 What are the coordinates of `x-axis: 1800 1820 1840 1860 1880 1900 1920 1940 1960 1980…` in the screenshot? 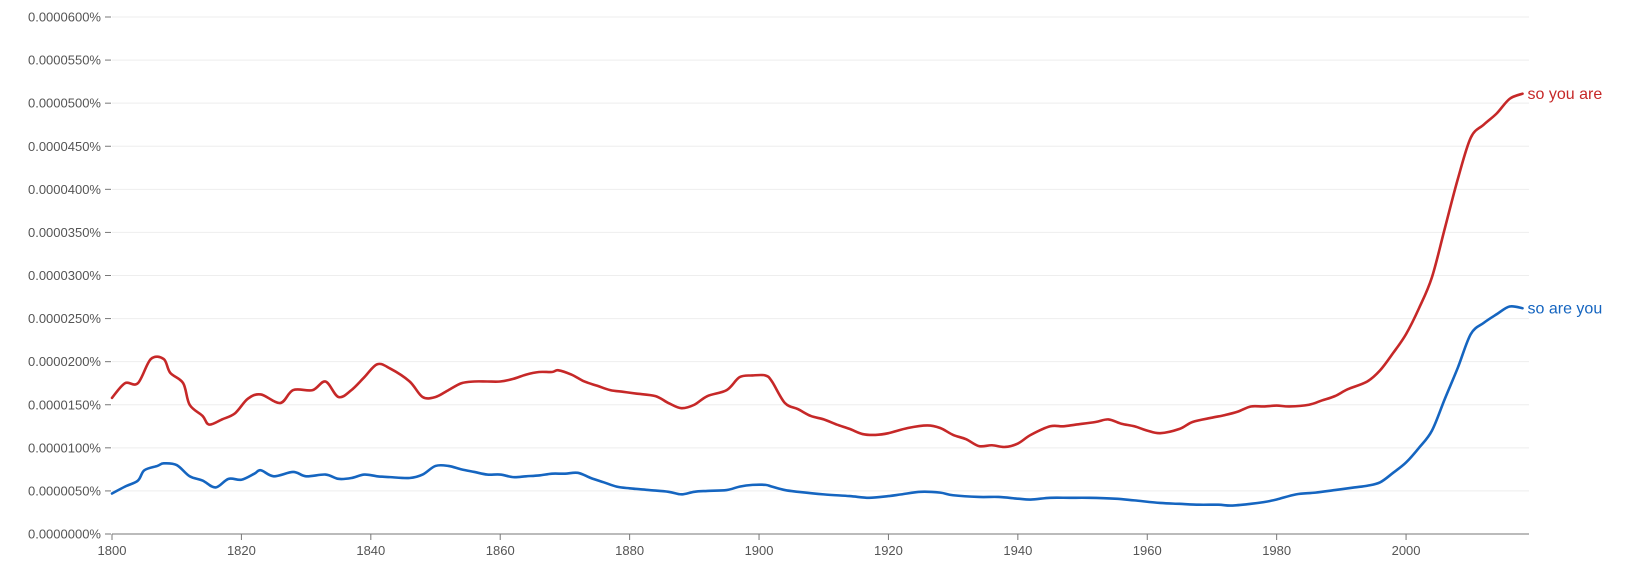 It's located at (813, 545).